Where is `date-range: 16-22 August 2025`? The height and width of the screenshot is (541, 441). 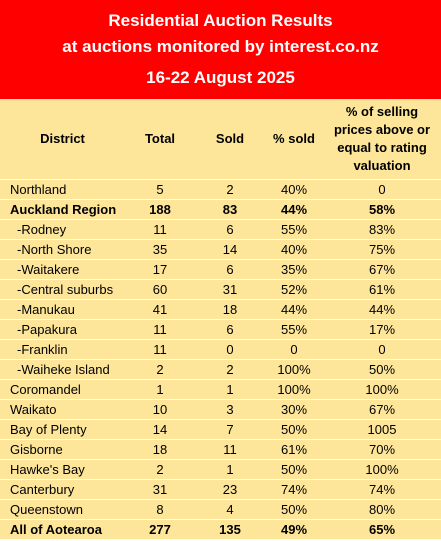
date-range: 16-22 August 2025 is located at coordinates (220, 77).